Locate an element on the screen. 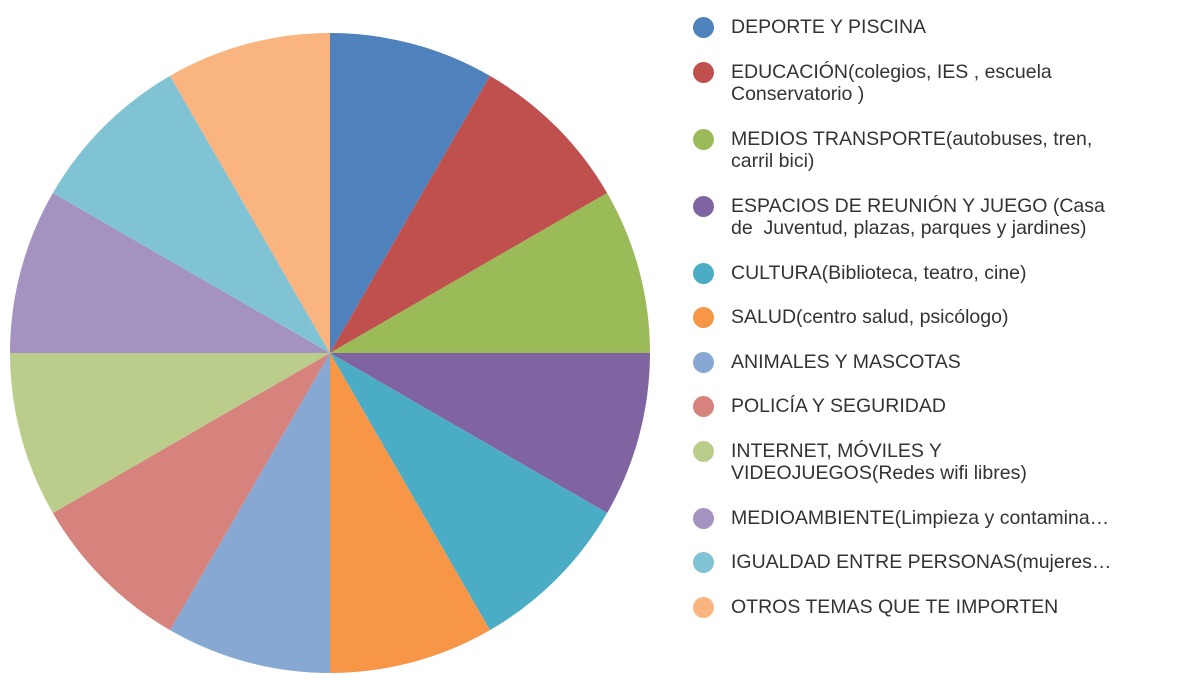  legend-label: DEPORTE Y PISCINA is located at coordinates (829, 27).